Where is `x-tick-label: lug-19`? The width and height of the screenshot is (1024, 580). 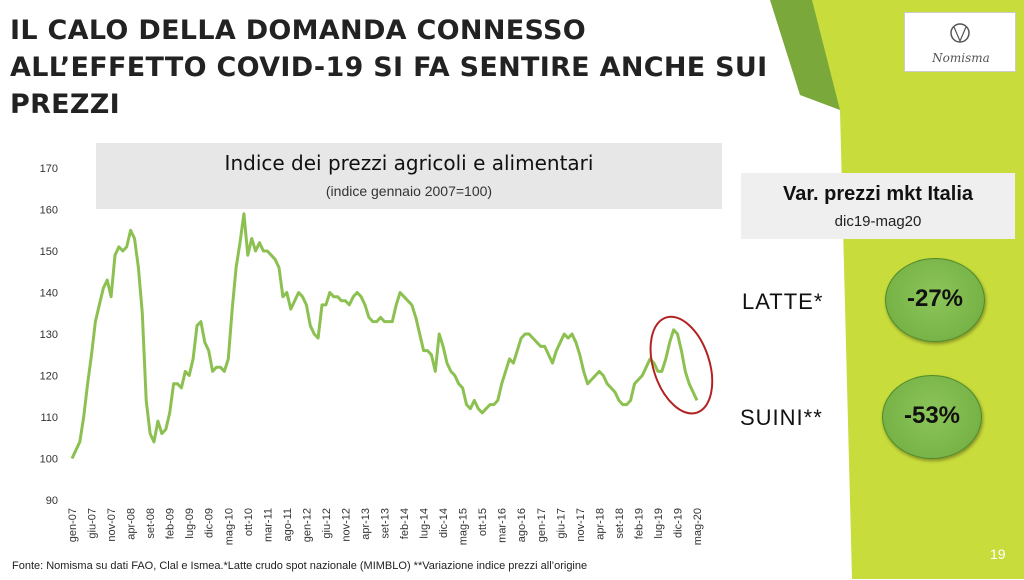 x-tick-label: lug-19 is located at coordinates (659, 523).